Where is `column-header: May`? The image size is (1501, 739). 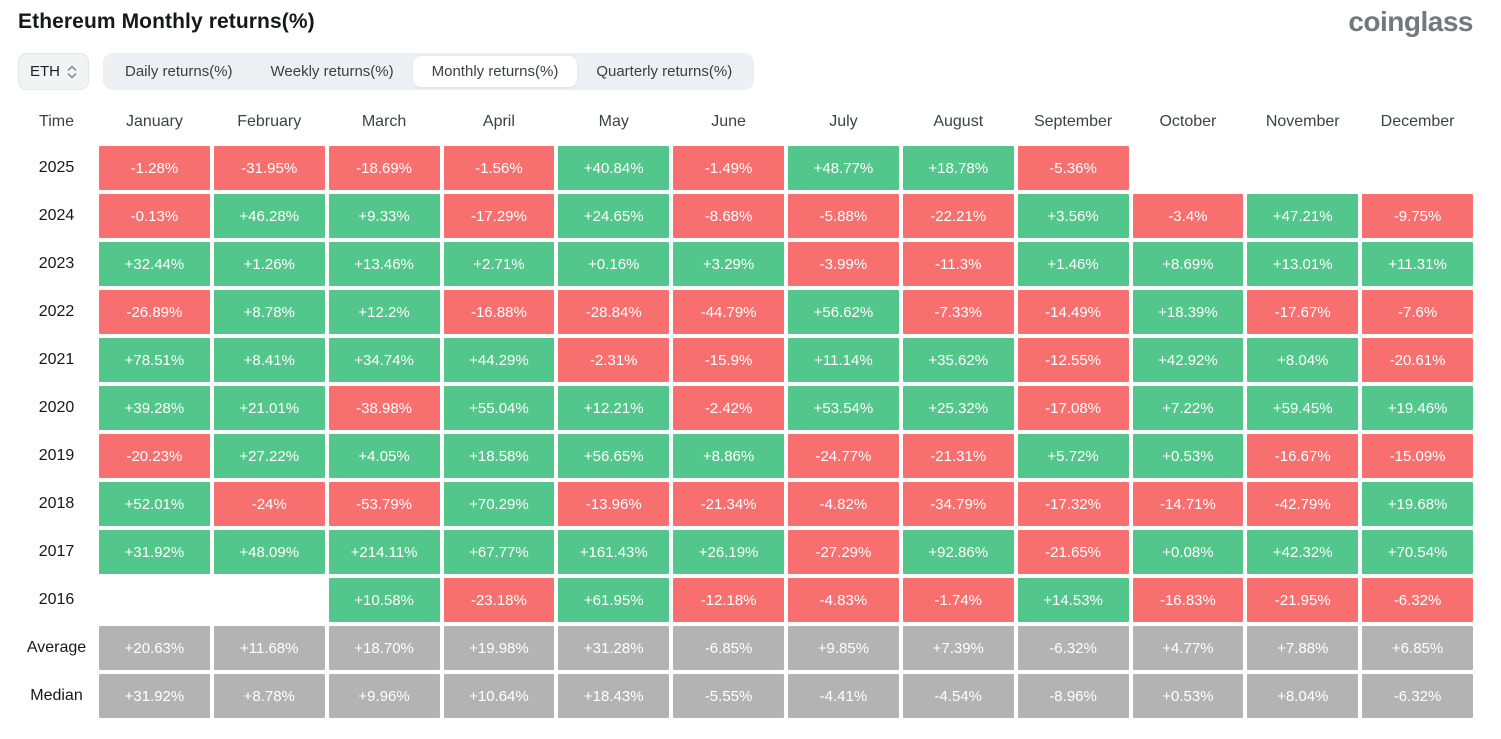 column-header: May is located at coordinates (613, 121).